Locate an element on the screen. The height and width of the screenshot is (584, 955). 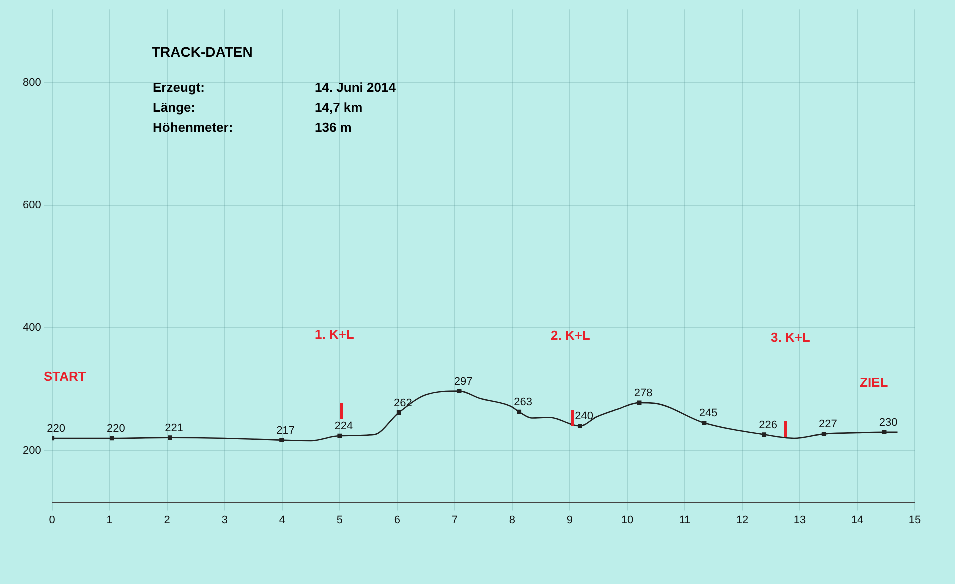
data-label: 278 is located at coordinates (643, 393).